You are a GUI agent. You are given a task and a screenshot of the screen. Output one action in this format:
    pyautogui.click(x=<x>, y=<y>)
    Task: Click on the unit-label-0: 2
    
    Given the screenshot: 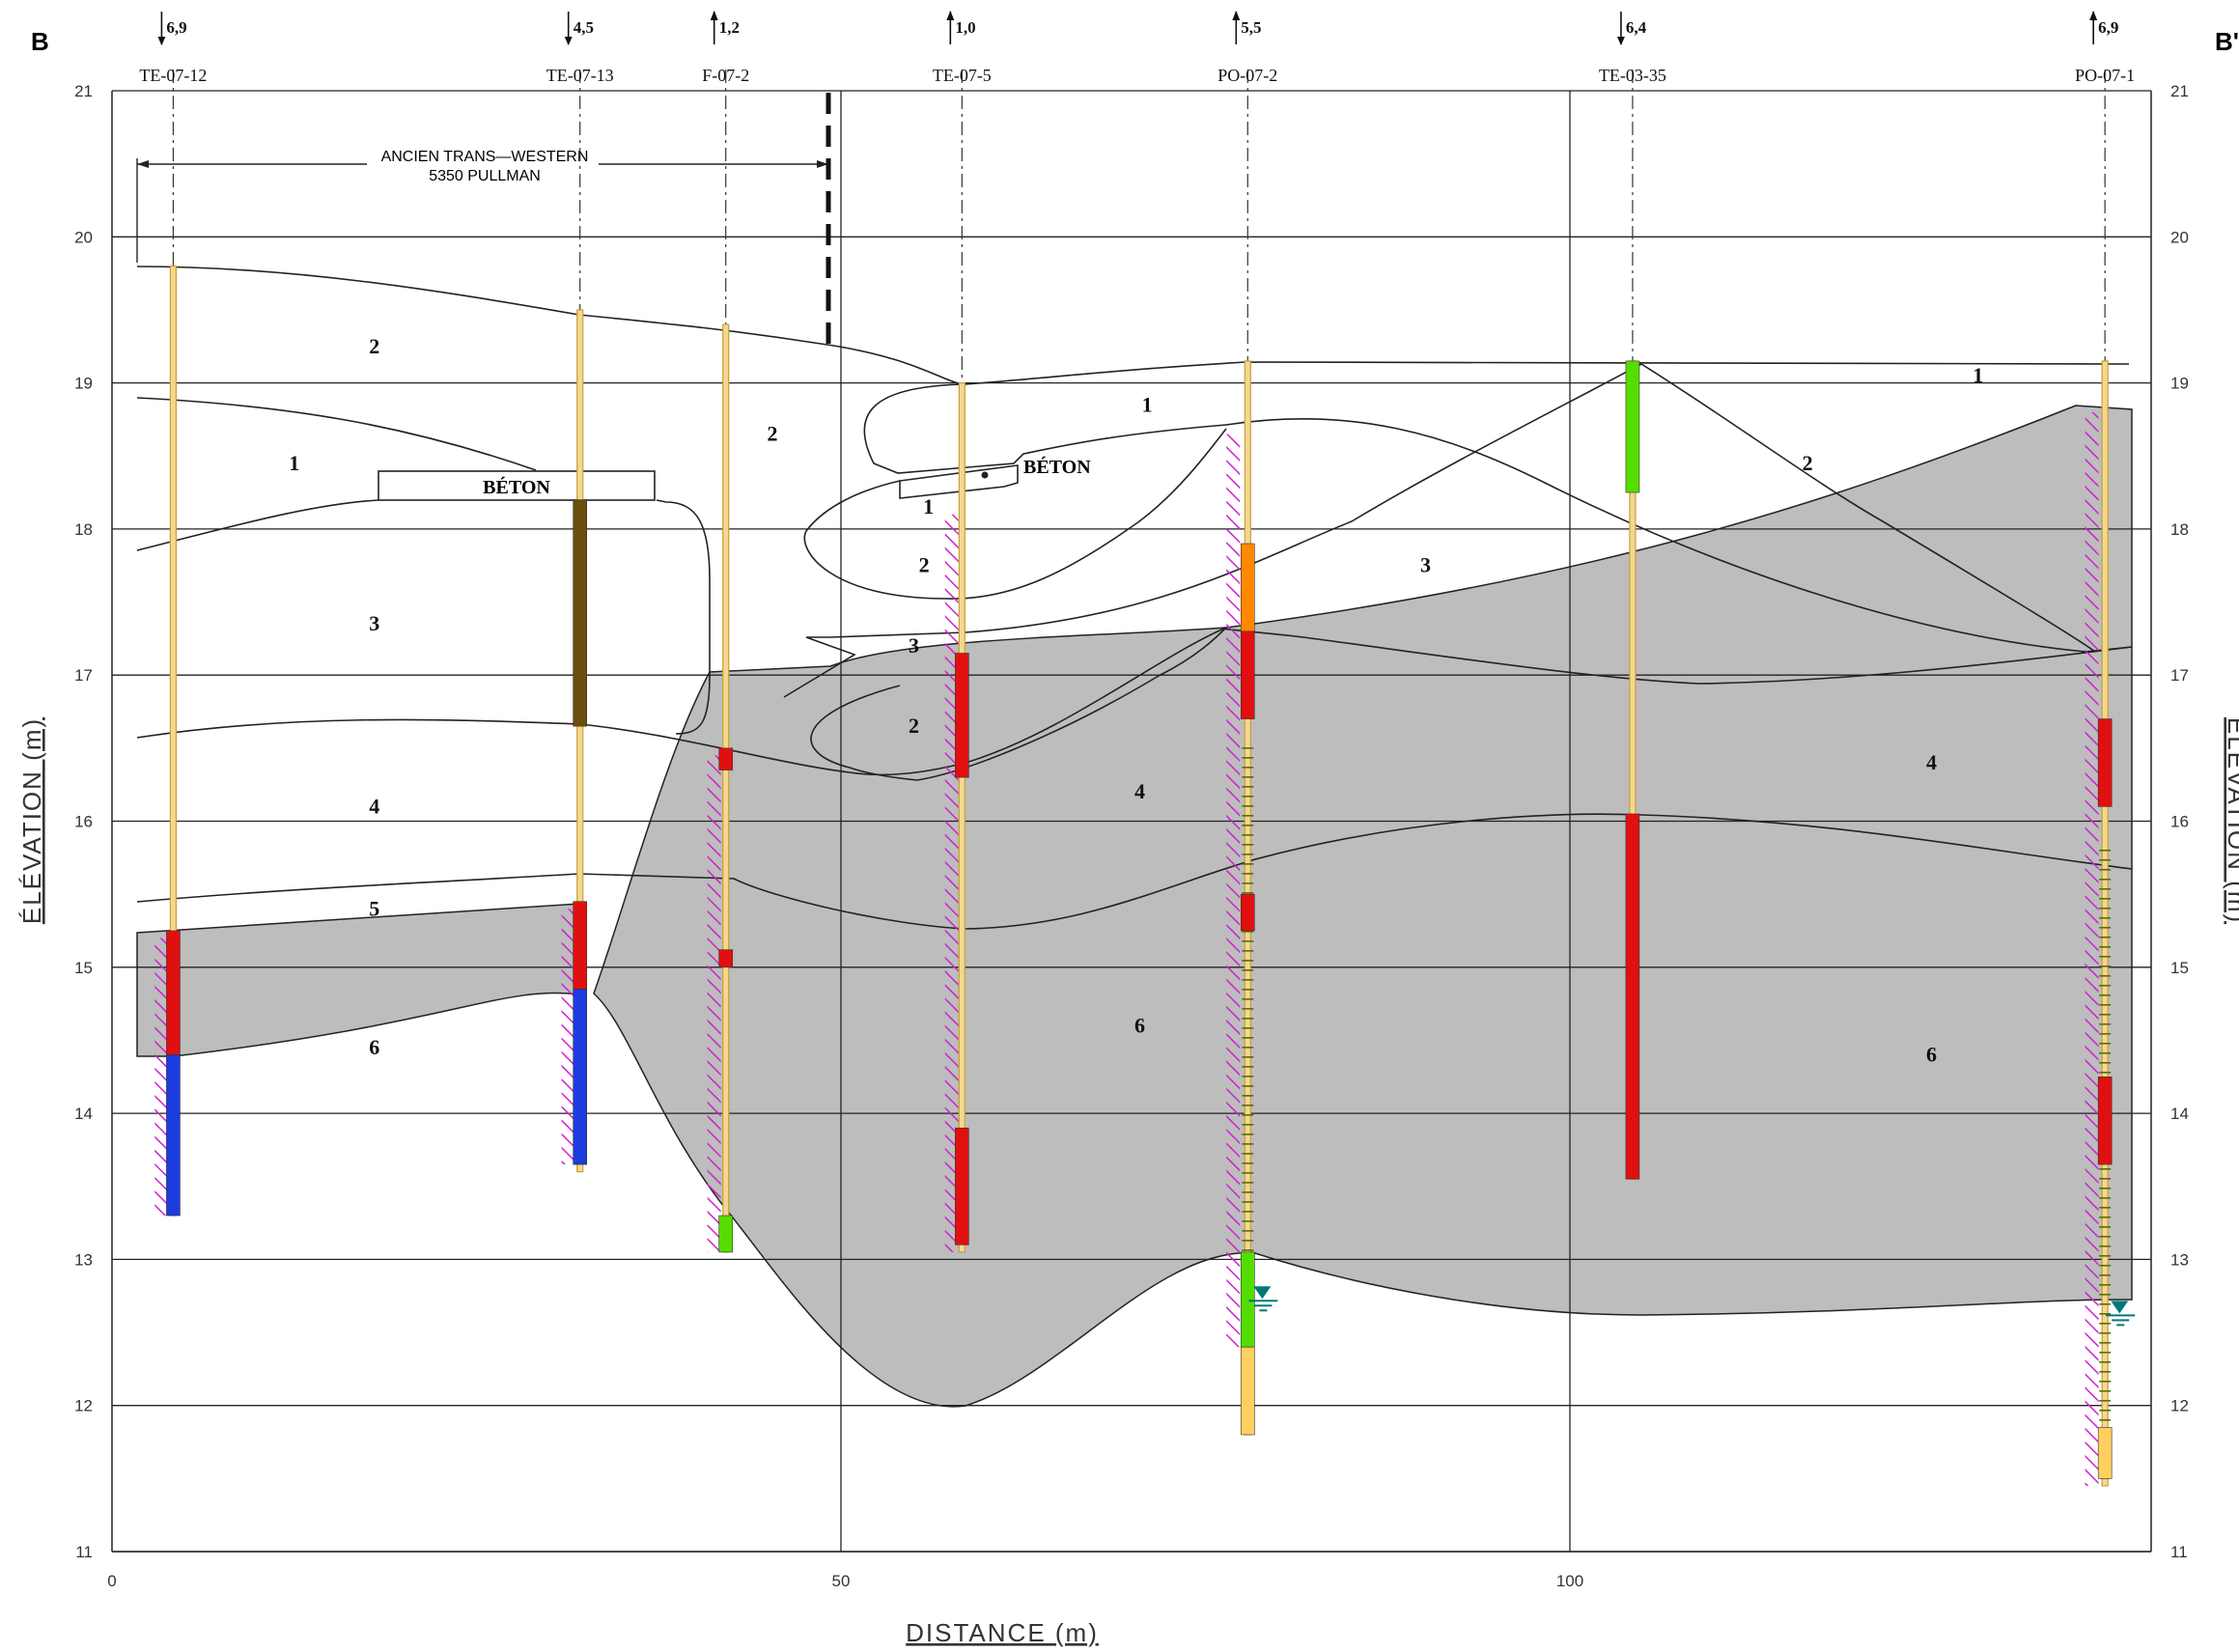 What is the action you would take?
    pyautogui.click(x=374, y=346)
    